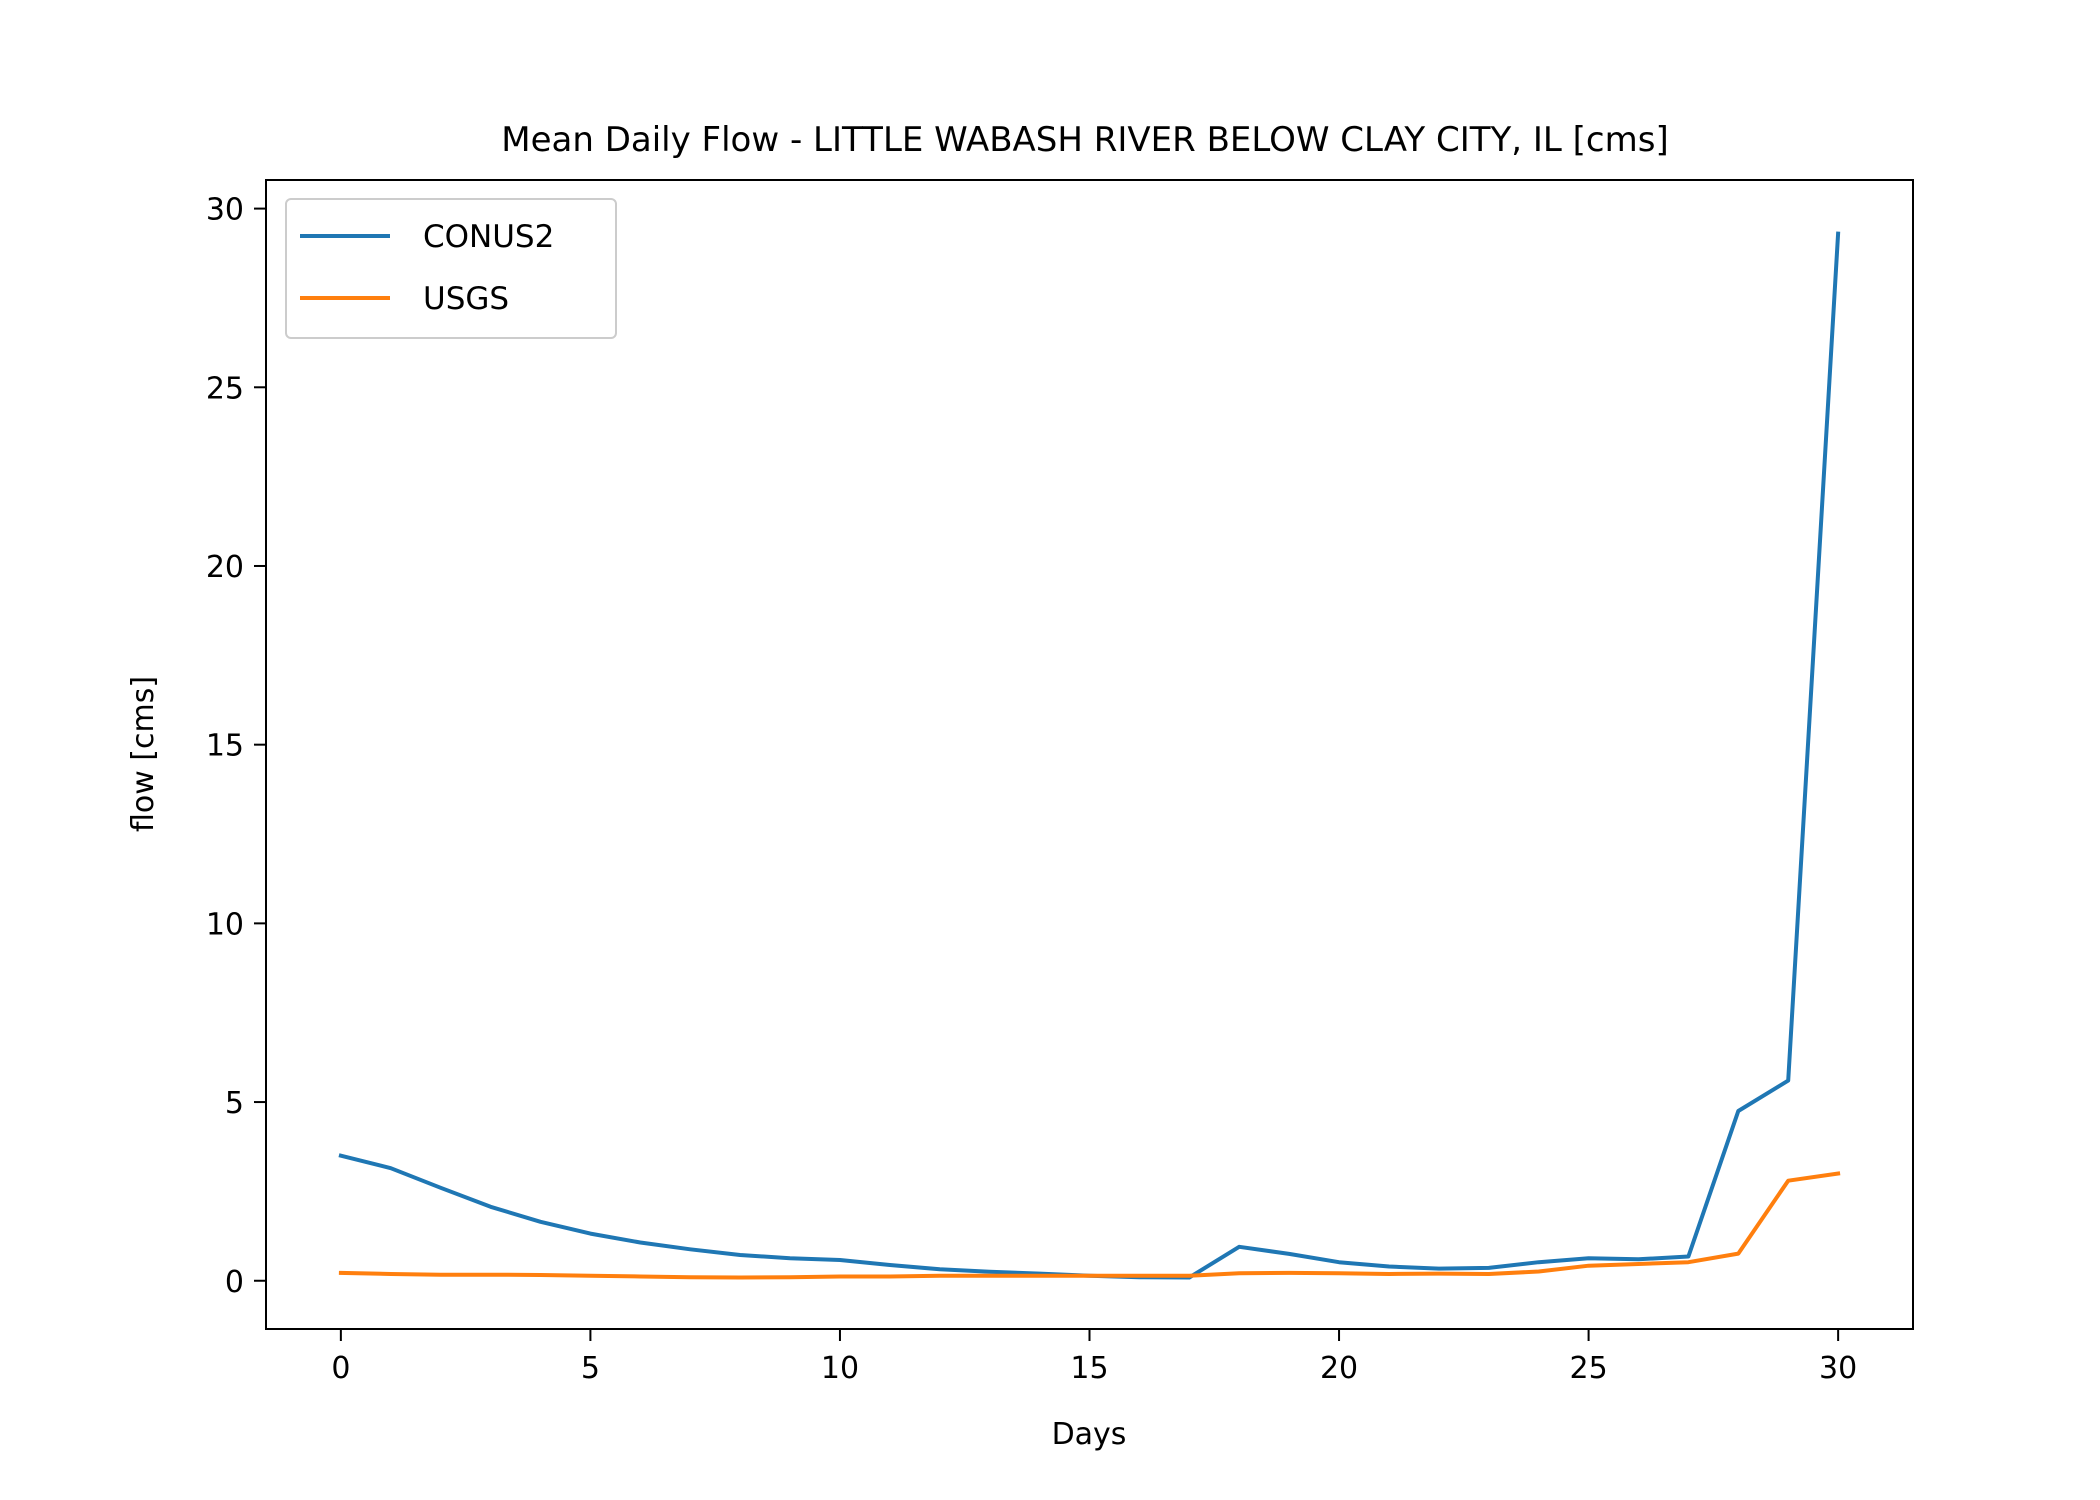  Describe the element at coordinates (225, 388) in the screenshot. I see `y-tick-label: 25` at that location.